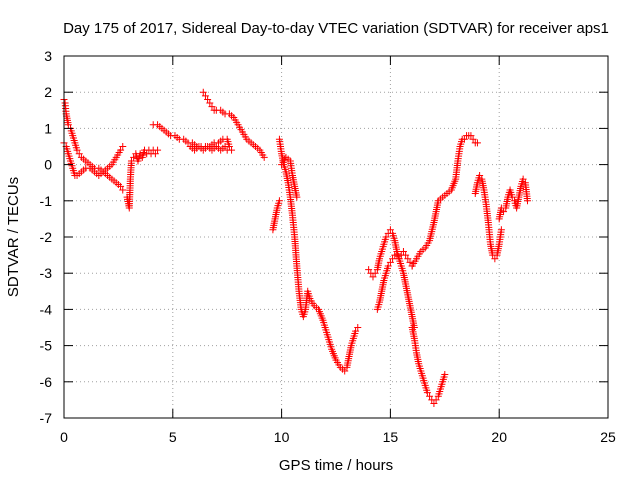  What do you see at coordinates (48, 92) in the screenshot?
I see `y-tick-label: 2` at bounding box center [48, 92].